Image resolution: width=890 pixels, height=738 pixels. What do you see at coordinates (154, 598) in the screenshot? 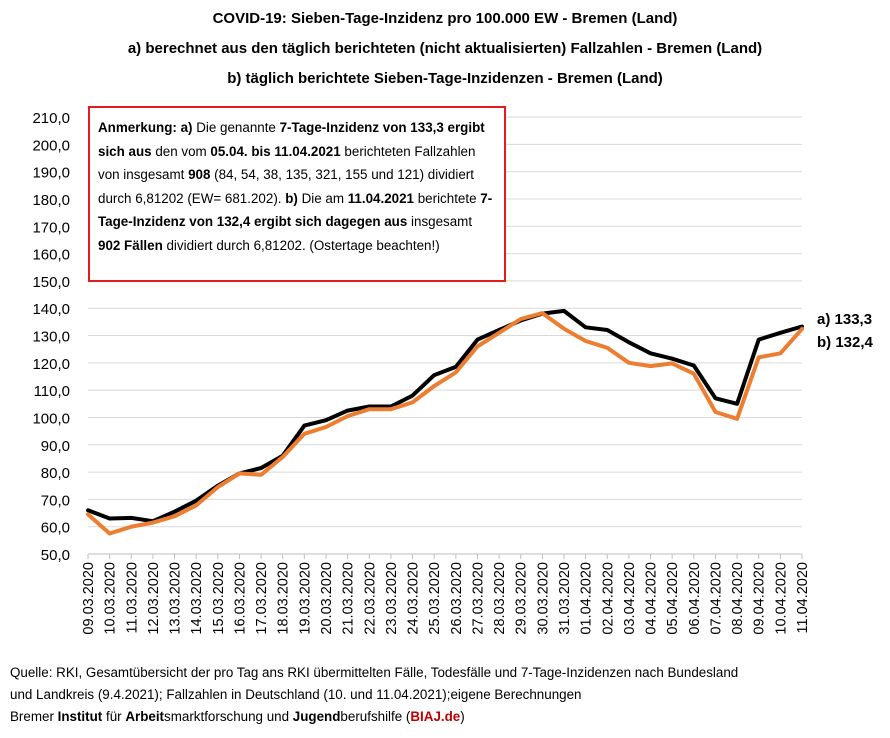
I see `x-tick-label: 12.03.2020` at bounding box center [154, 598].